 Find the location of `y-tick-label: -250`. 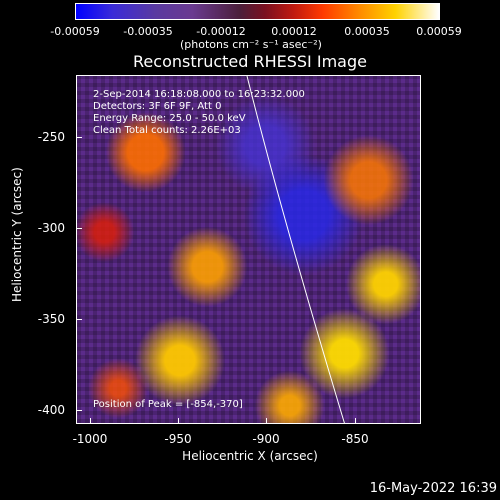

y-tick-label: -250 is located at coordinates (51, 137).